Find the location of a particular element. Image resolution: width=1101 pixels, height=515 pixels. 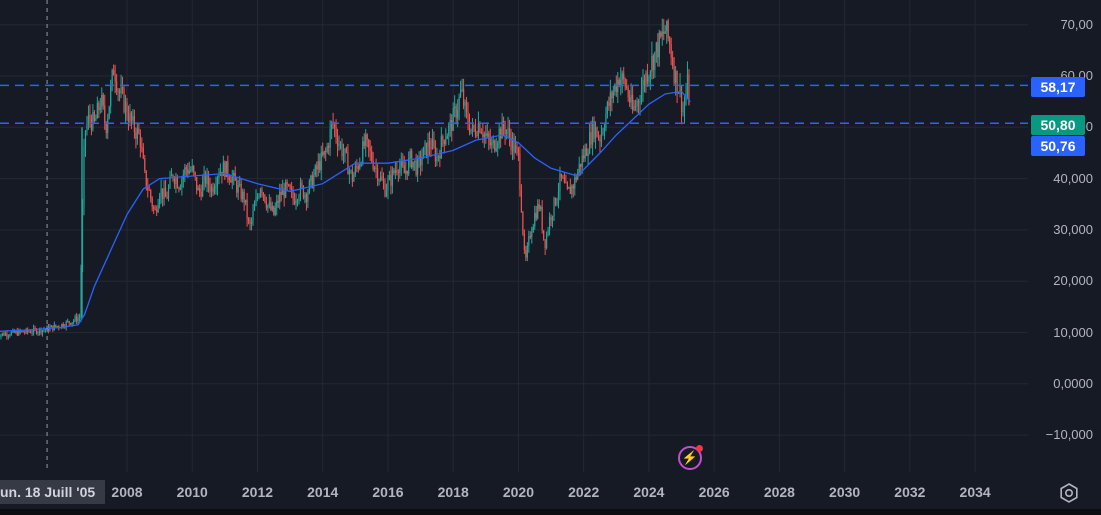

time-axis-tick-label: 2026 is located at coordinates (714, 492).